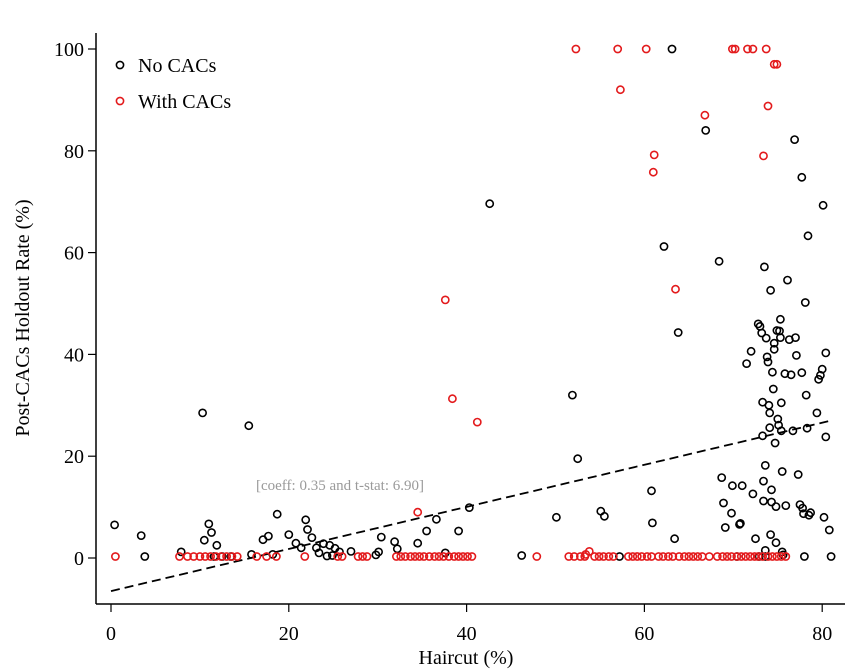  What do you see at coordinates (79, 559) in the screenshot?
I see `y-tick-label: 0` at bounding box center [79, 559].